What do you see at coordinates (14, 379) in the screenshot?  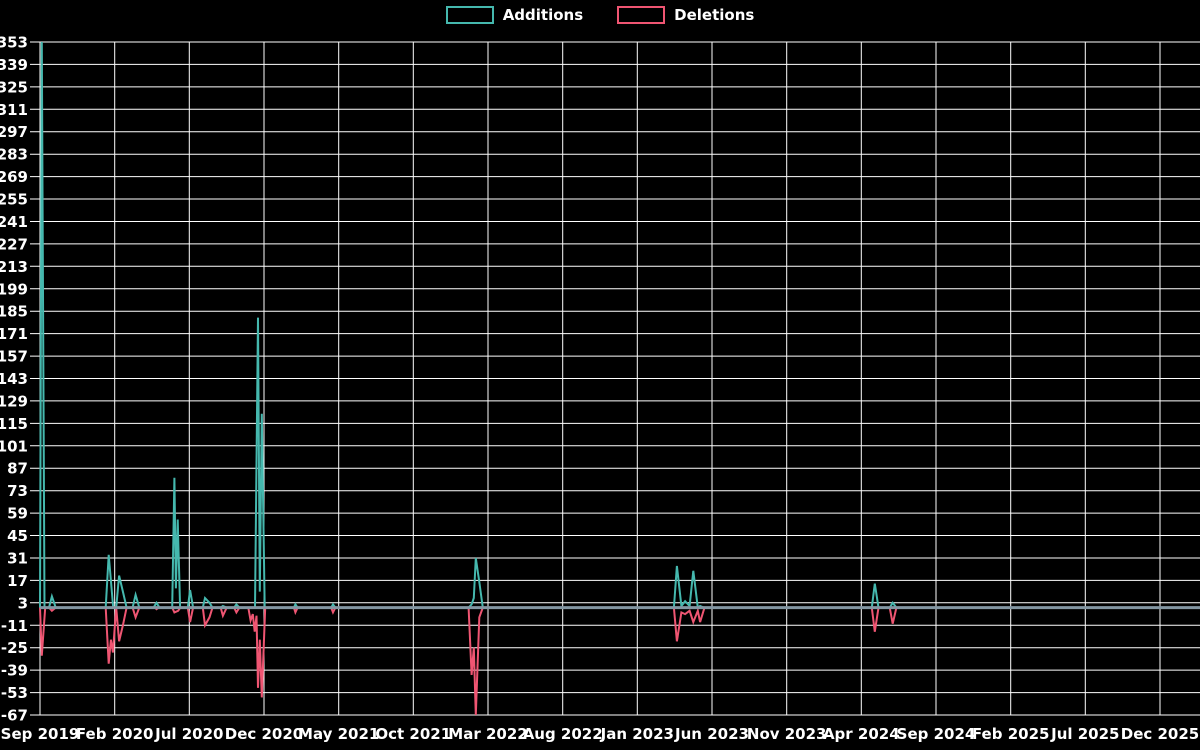 I see `y-tick-label: 143` at bounding box center [14, 379].